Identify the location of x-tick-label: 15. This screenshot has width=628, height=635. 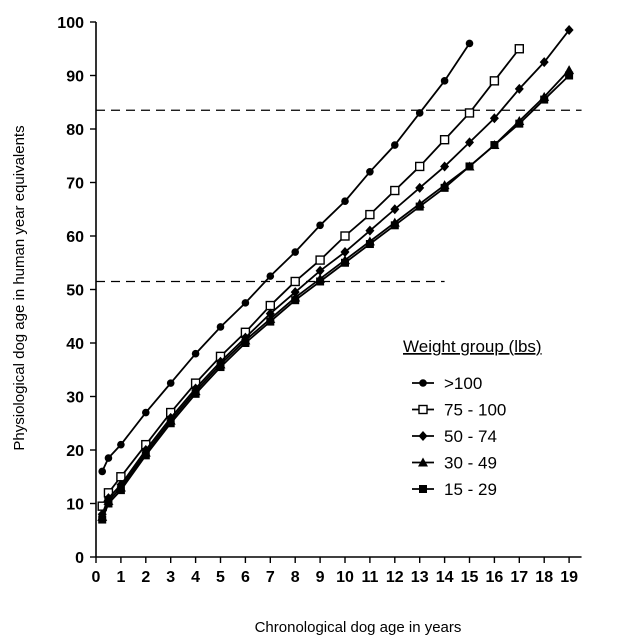
(470, 577).